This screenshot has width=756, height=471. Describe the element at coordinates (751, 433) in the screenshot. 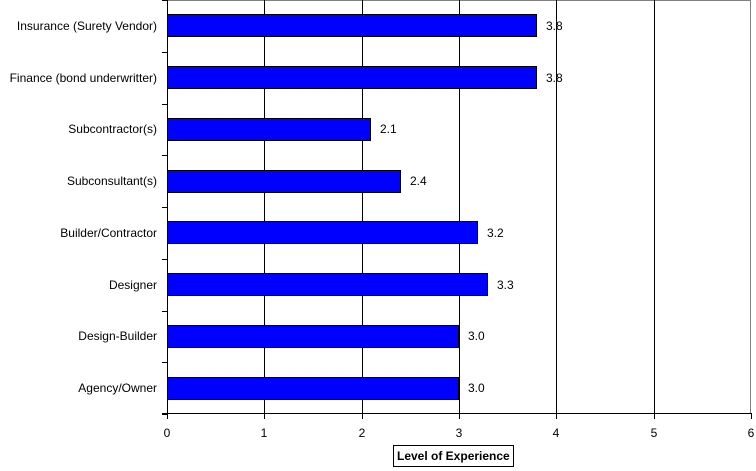

I see `x-tick-label: 6` at that location.